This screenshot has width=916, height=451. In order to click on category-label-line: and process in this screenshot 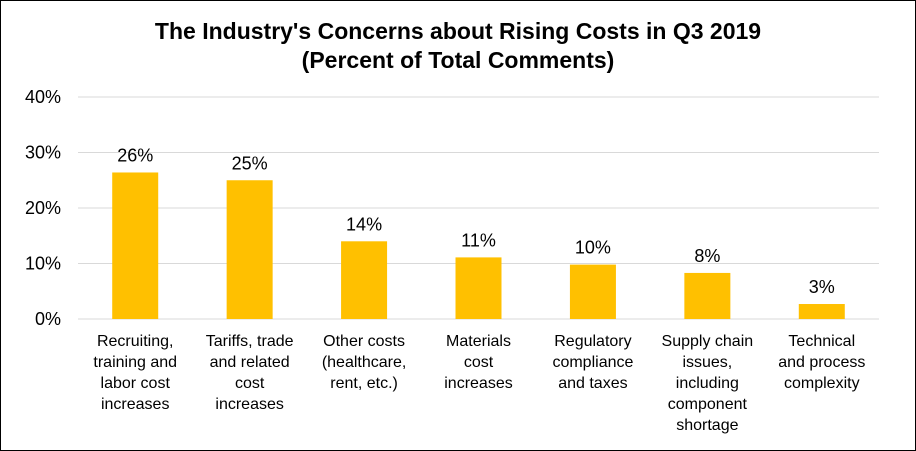, I will do `click(821, 362)`.